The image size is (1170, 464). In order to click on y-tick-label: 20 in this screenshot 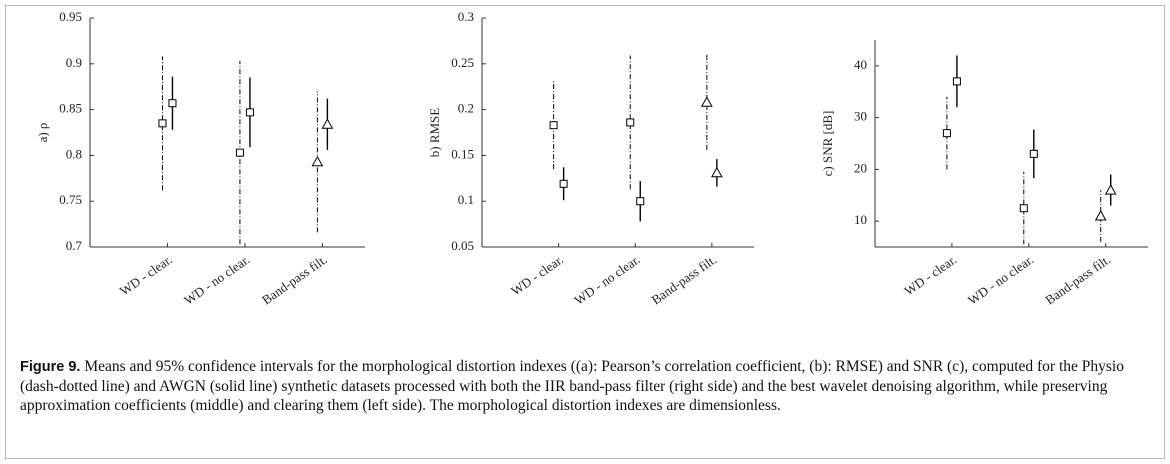, I will do `click(860, 167)`.